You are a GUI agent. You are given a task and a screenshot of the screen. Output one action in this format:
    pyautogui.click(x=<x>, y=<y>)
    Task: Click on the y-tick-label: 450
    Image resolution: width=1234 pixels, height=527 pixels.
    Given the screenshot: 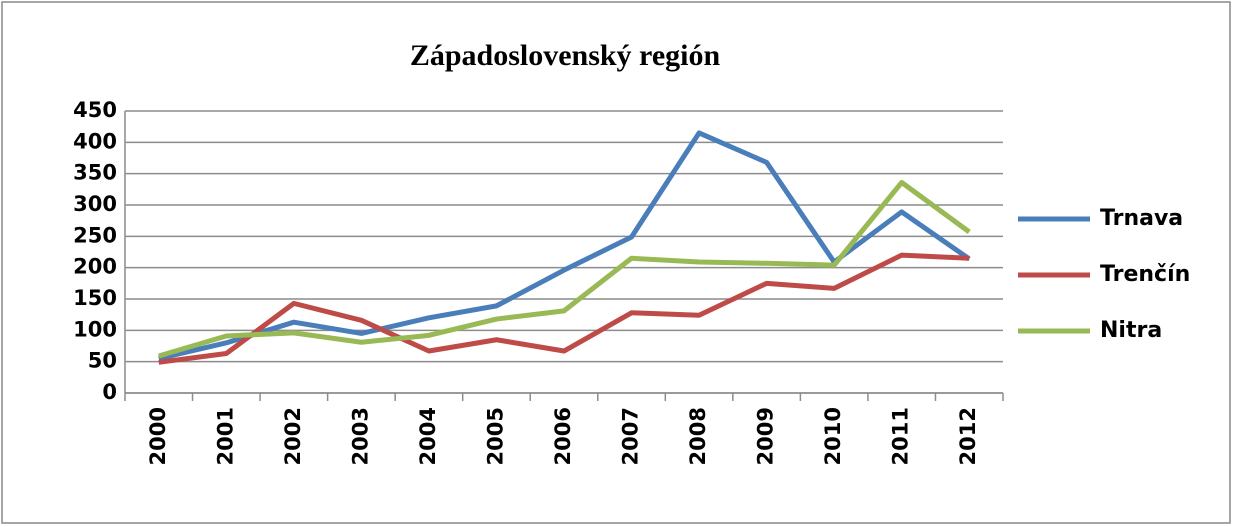 What is the action you would take?
    pyautogui.click(x=95, y=110)
    